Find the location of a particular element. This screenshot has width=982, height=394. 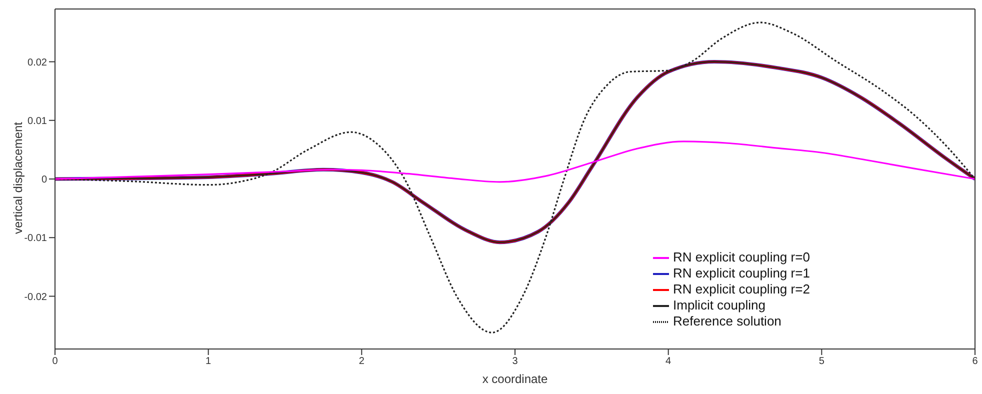

x-tick-label: 5 is located at coordinates (821, 362).